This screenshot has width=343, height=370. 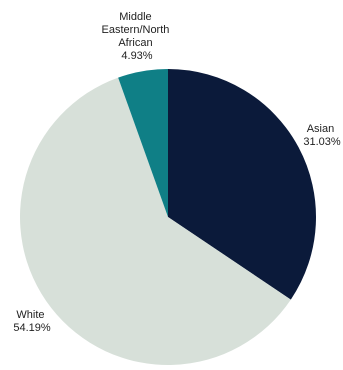 I want to click on label-mena: Middle Eastern/North African 4.93%, so click(x=137, y=36).